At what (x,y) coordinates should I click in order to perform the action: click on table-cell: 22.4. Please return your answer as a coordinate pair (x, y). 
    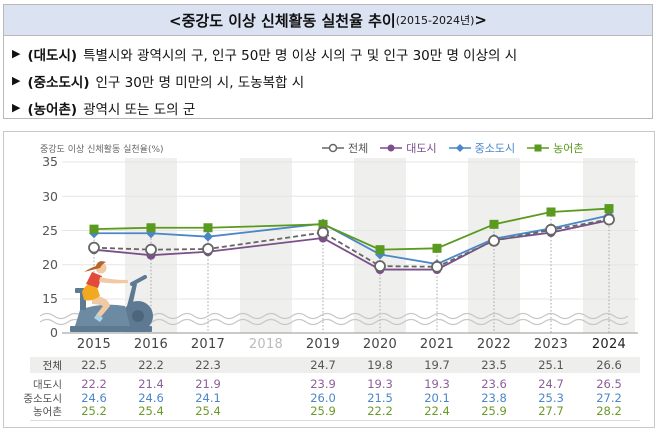
    Looking at the image, I should click on (437, 411).